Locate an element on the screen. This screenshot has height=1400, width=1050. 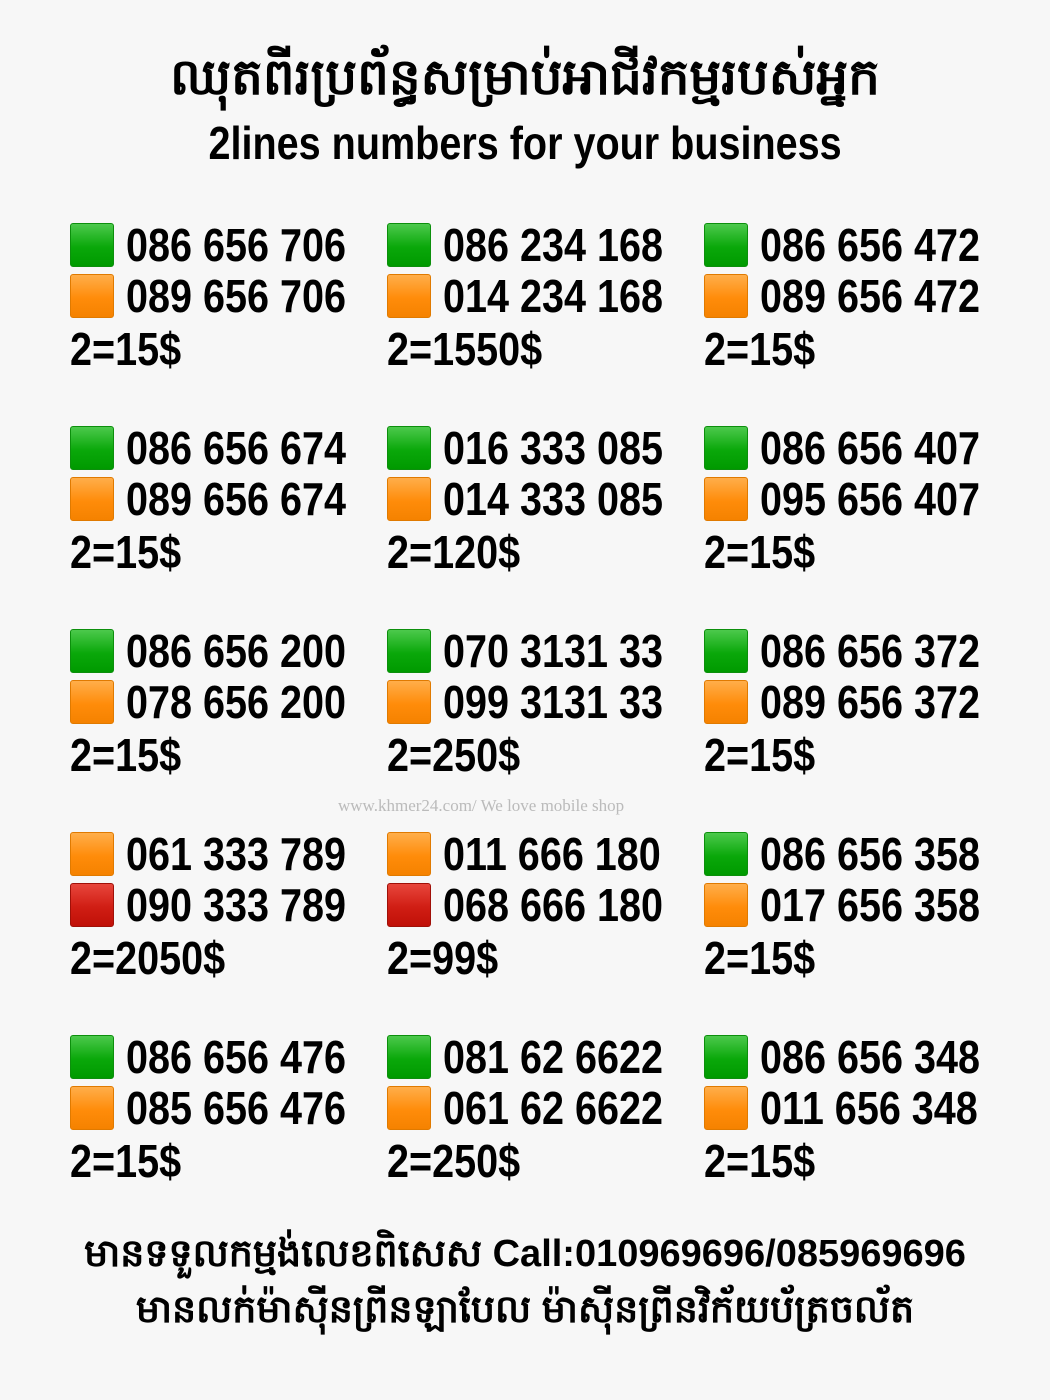
phone-number: 095 656 407 is located at coordinates (888, 499).